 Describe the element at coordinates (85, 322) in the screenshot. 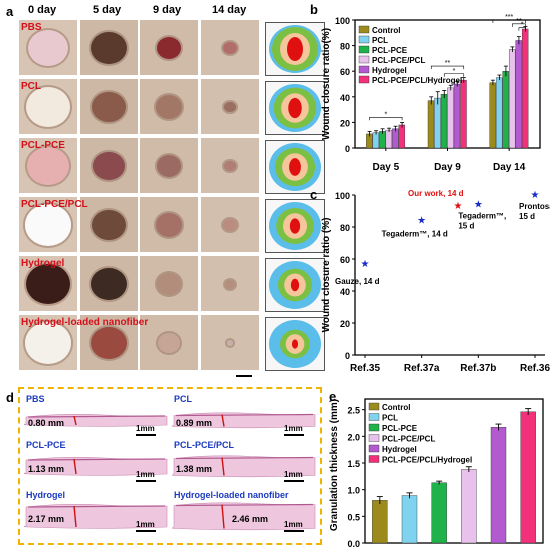

I see `row-label: Hydrogel-loaded nanofiber` at that location.